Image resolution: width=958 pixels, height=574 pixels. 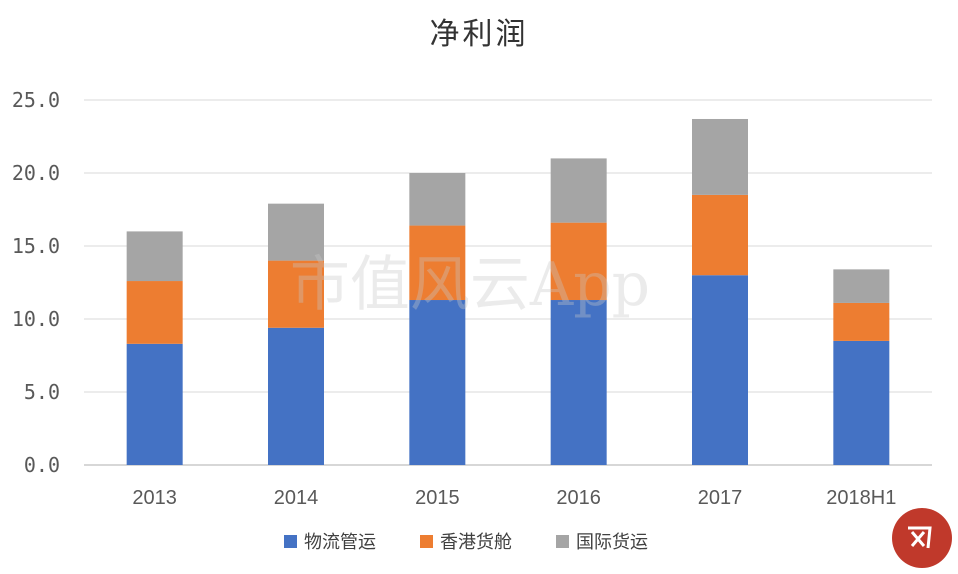 What do you see at coordinates (340, 542) in the screenshot?
I see `legend-label: 物流管运` at bounding box center [340, 542].